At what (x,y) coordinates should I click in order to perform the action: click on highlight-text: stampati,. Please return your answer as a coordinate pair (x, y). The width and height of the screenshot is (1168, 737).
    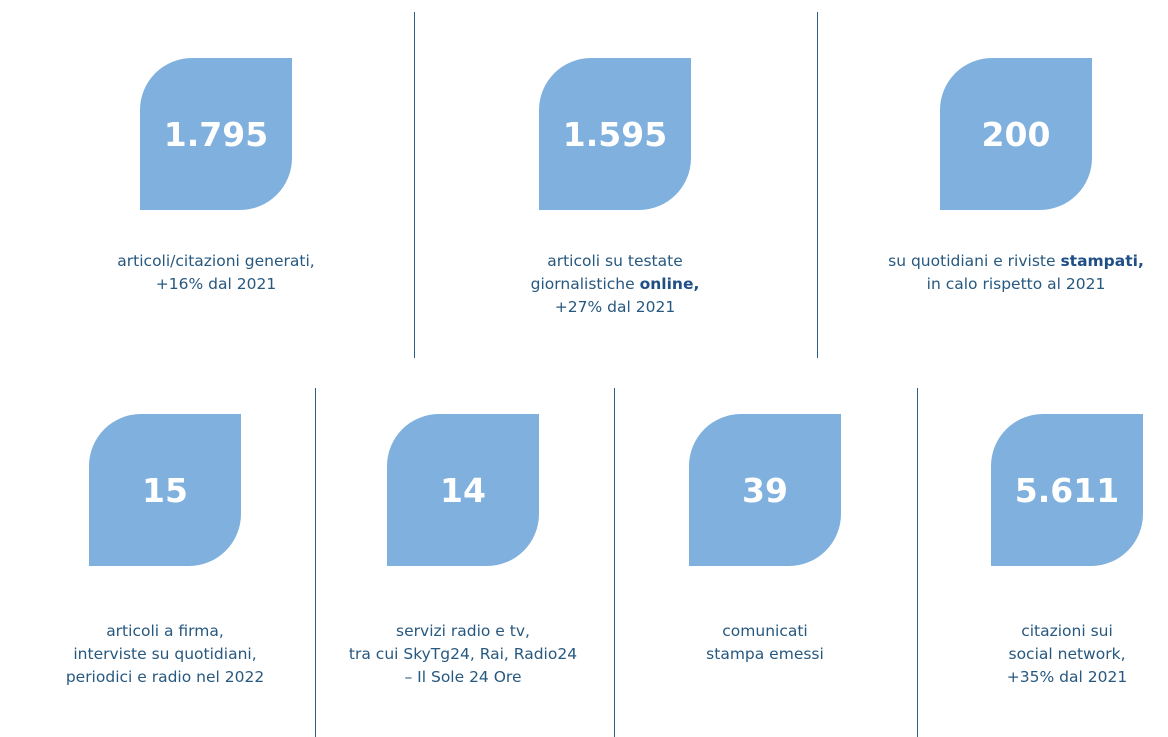
    Looking at the image, I should click on (1102, 261).